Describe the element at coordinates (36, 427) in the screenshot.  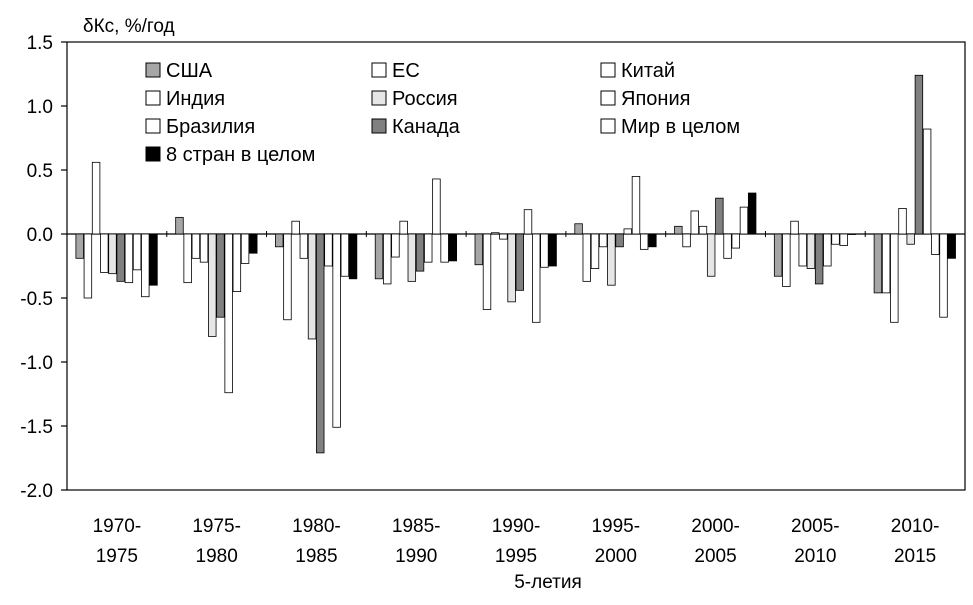
I see `y-tick-label: -1.5` at that location.